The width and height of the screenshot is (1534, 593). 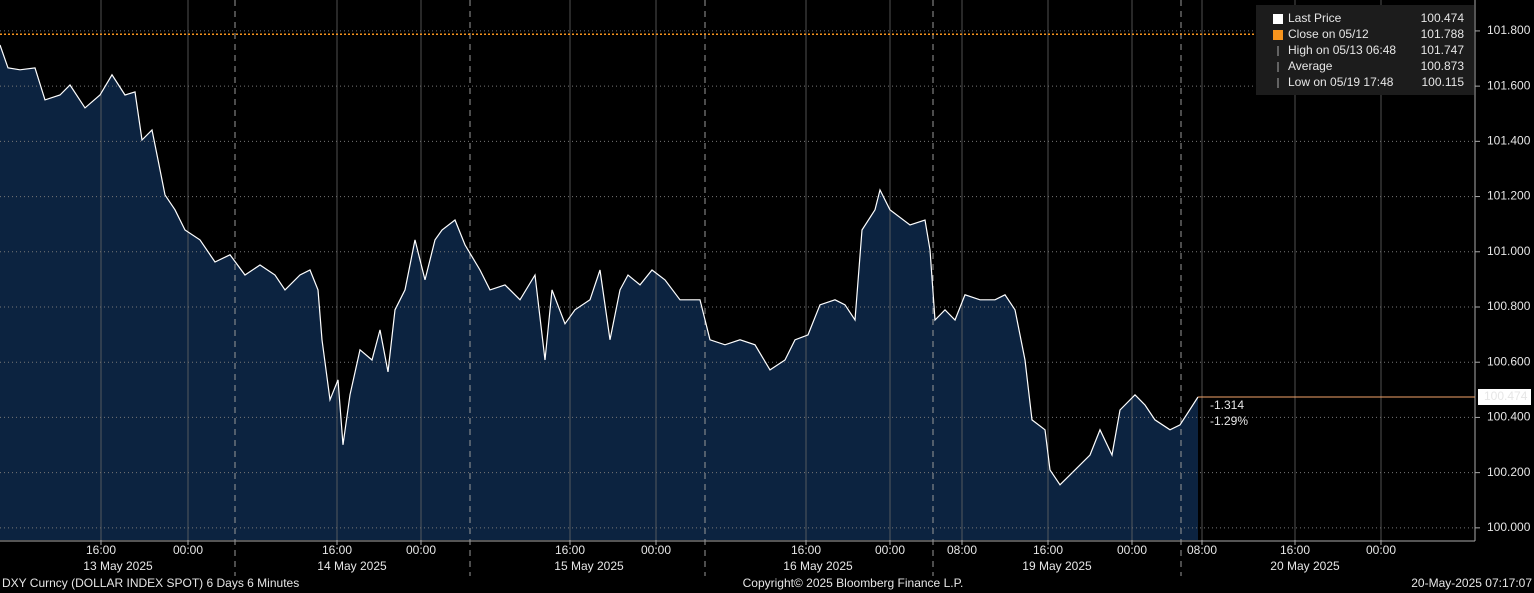 What do you see at coordinates (1443, 18) in the screenshot?
I see `legend-value: 100.474` at bounding box center [1443, 18].